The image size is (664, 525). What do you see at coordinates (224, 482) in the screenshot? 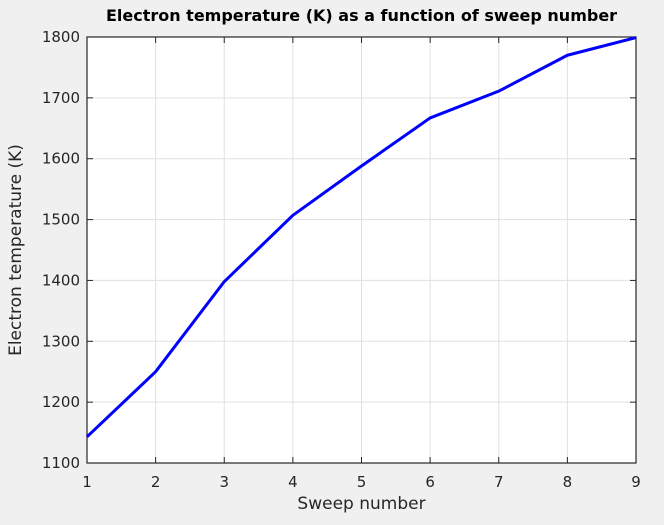
I see `x-tick-label: 3` at bounding box center [224, 482].